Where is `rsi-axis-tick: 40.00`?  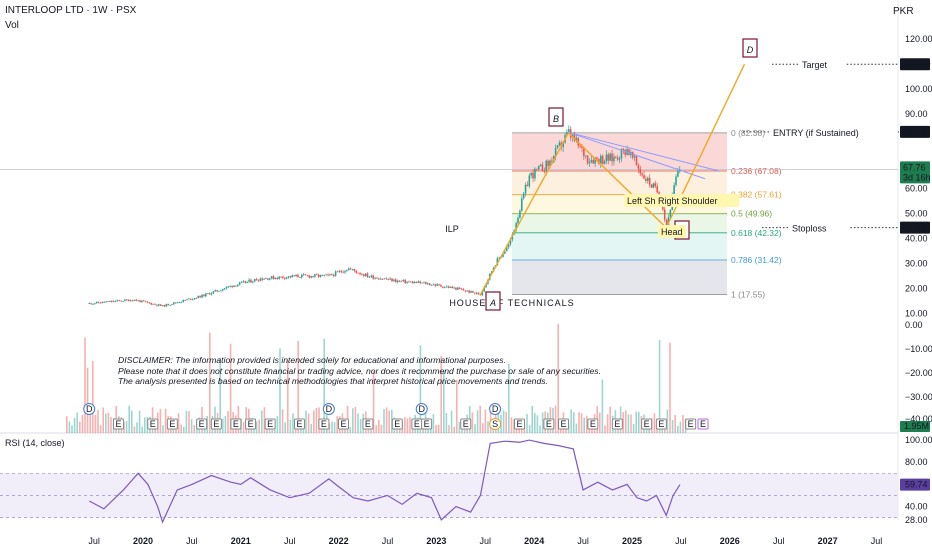 rsi-axis-tick: 40.00 is located at coordinates (916, 507).